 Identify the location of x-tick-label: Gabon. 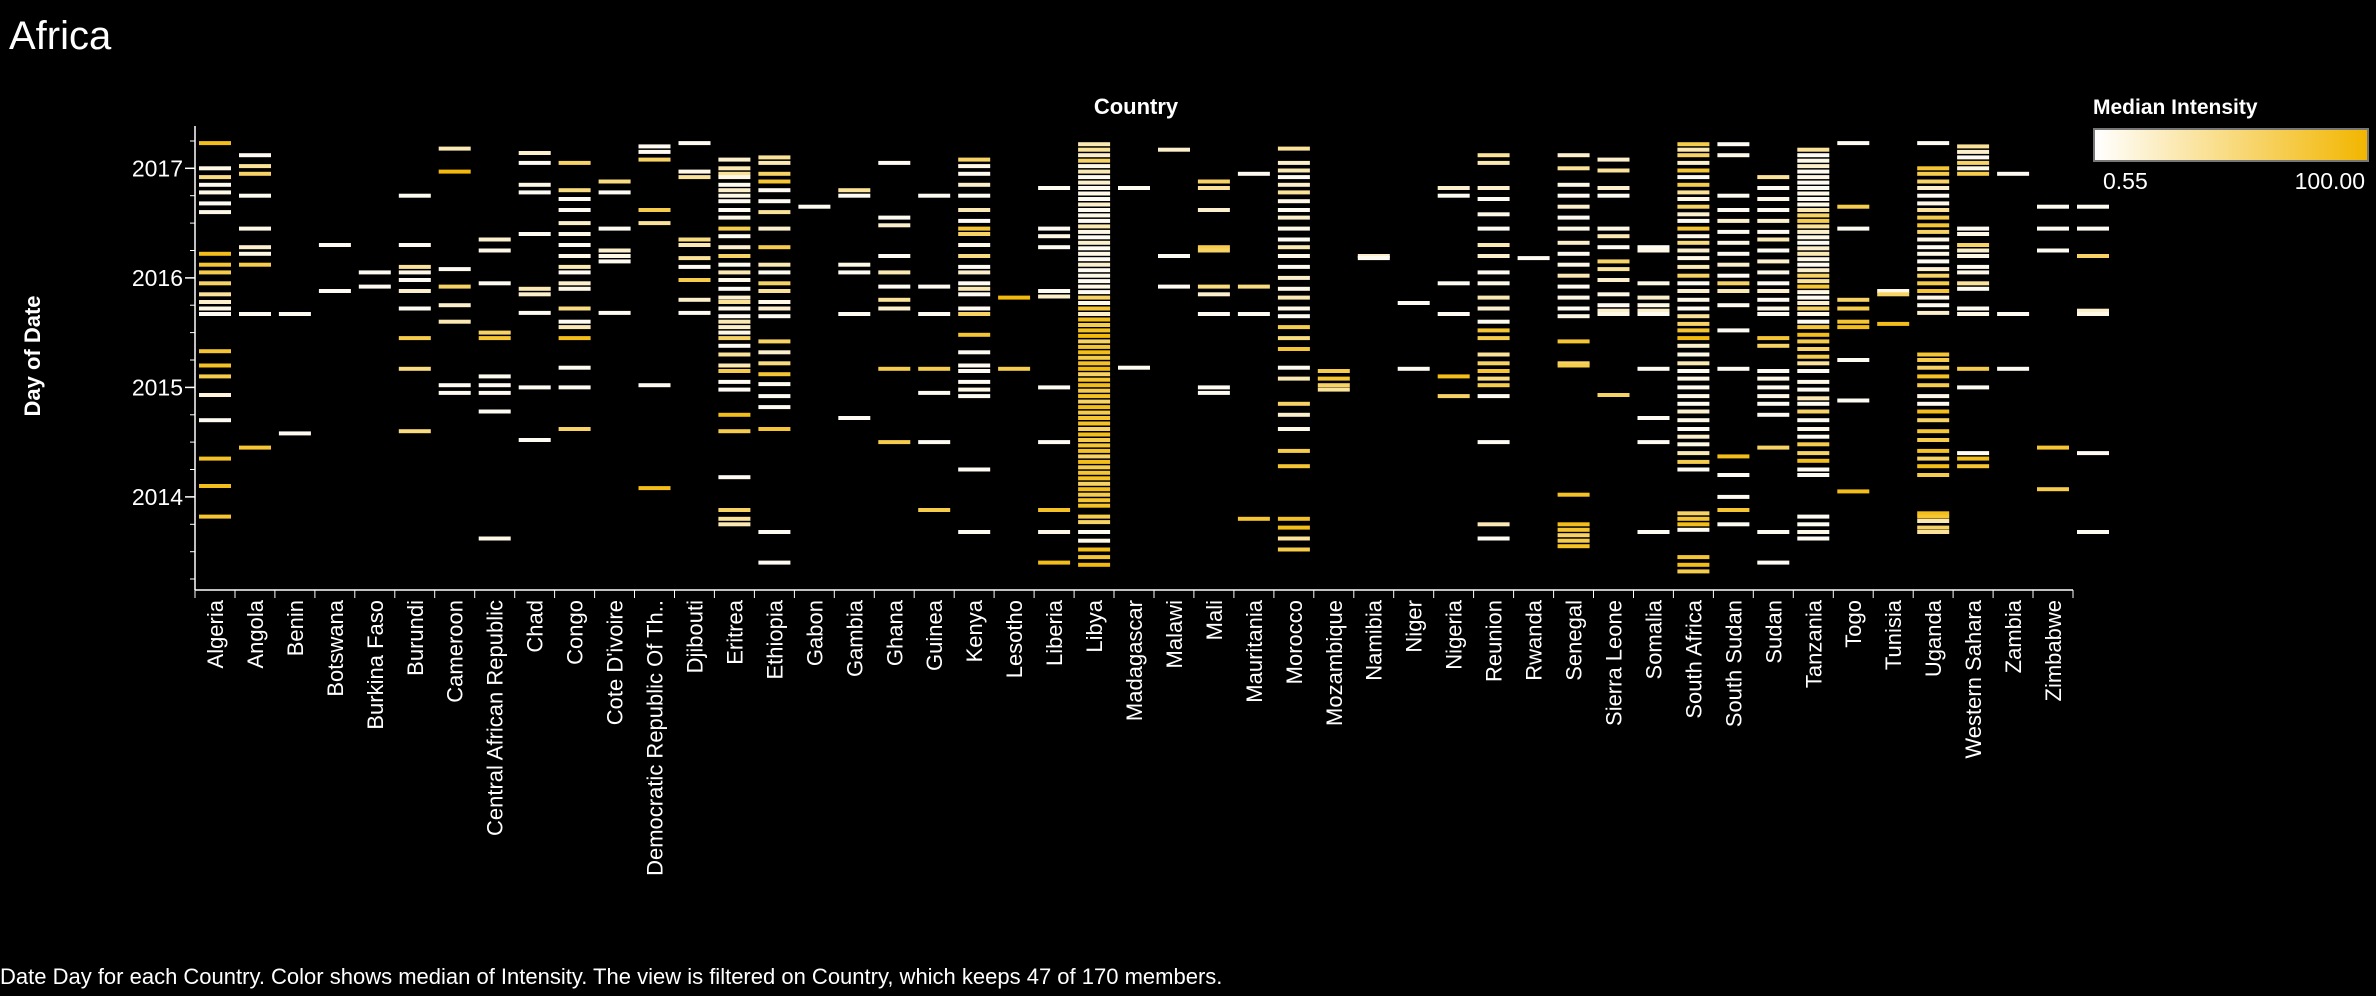
(814, 633).